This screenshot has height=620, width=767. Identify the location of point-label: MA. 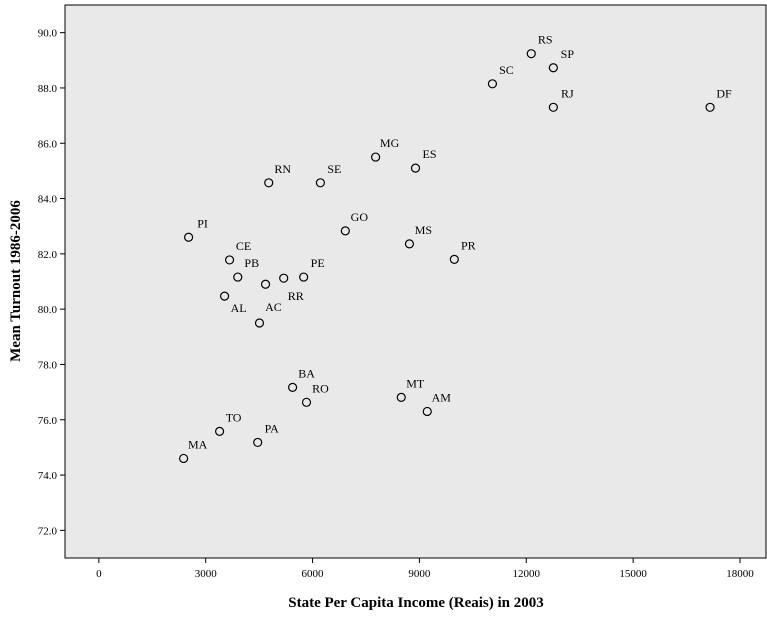
(198, 444).